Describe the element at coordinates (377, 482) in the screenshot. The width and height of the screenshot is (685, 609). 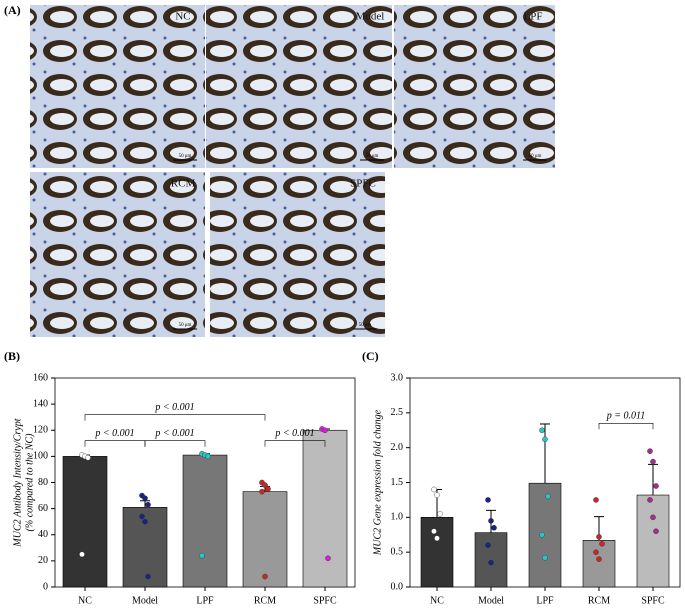
I see `y-axis-label: MUC2 Gene expression fold change` at that location.